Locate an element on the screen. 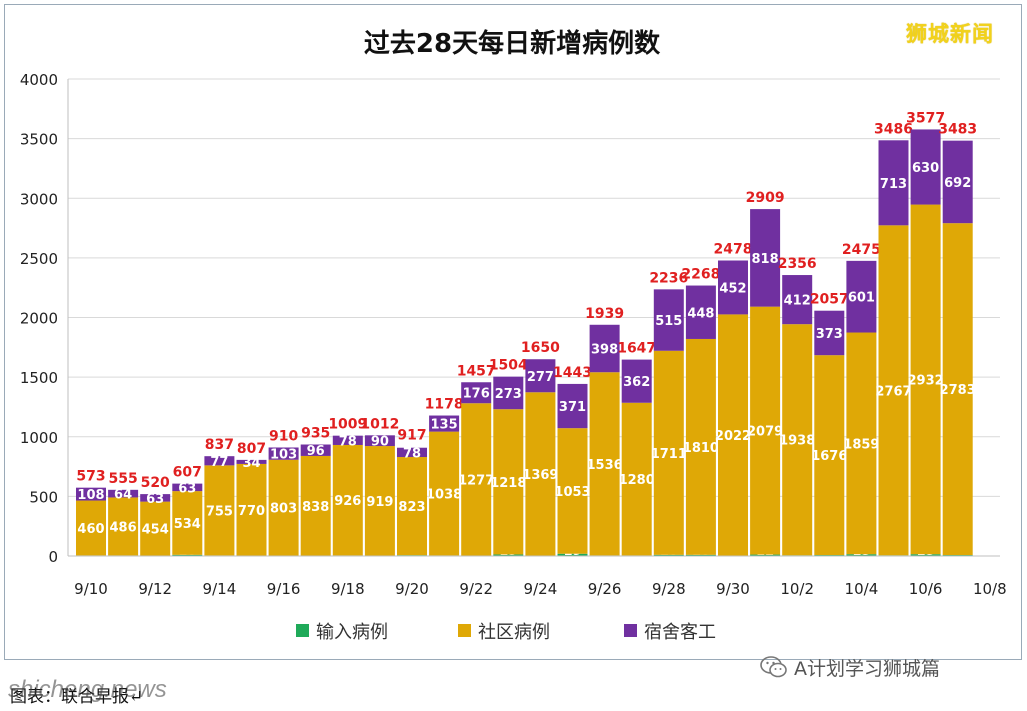 The image size is (1027, 711). y-tick-label: 3500 is located at coordinates (39, 140).